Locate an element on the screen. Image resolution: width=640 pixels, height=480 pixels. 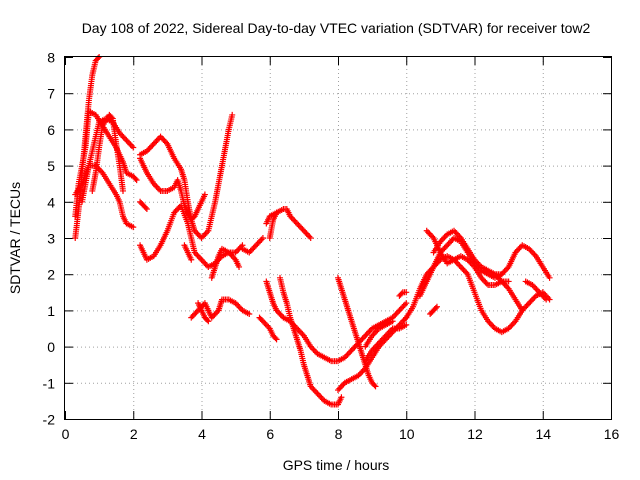
y-tick-label: 2 is located at coordinates (51, 275).